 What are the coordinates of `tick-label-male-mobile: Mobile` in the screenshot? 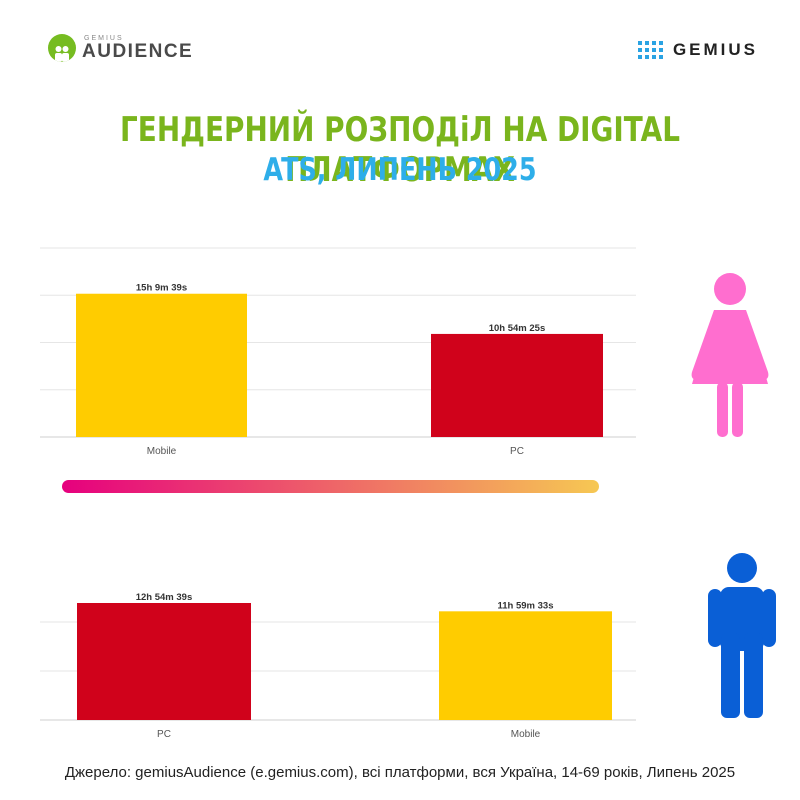 It's located at (526, 734).